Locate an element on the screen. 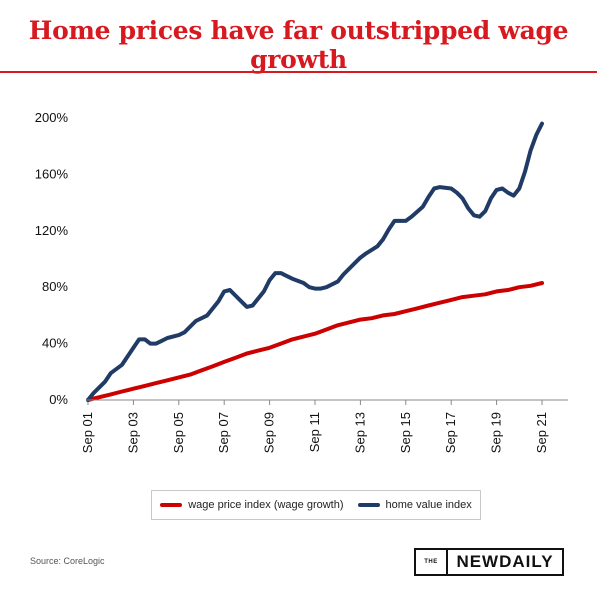  legend-item-home: home value index is located at coordinates (414, 505).